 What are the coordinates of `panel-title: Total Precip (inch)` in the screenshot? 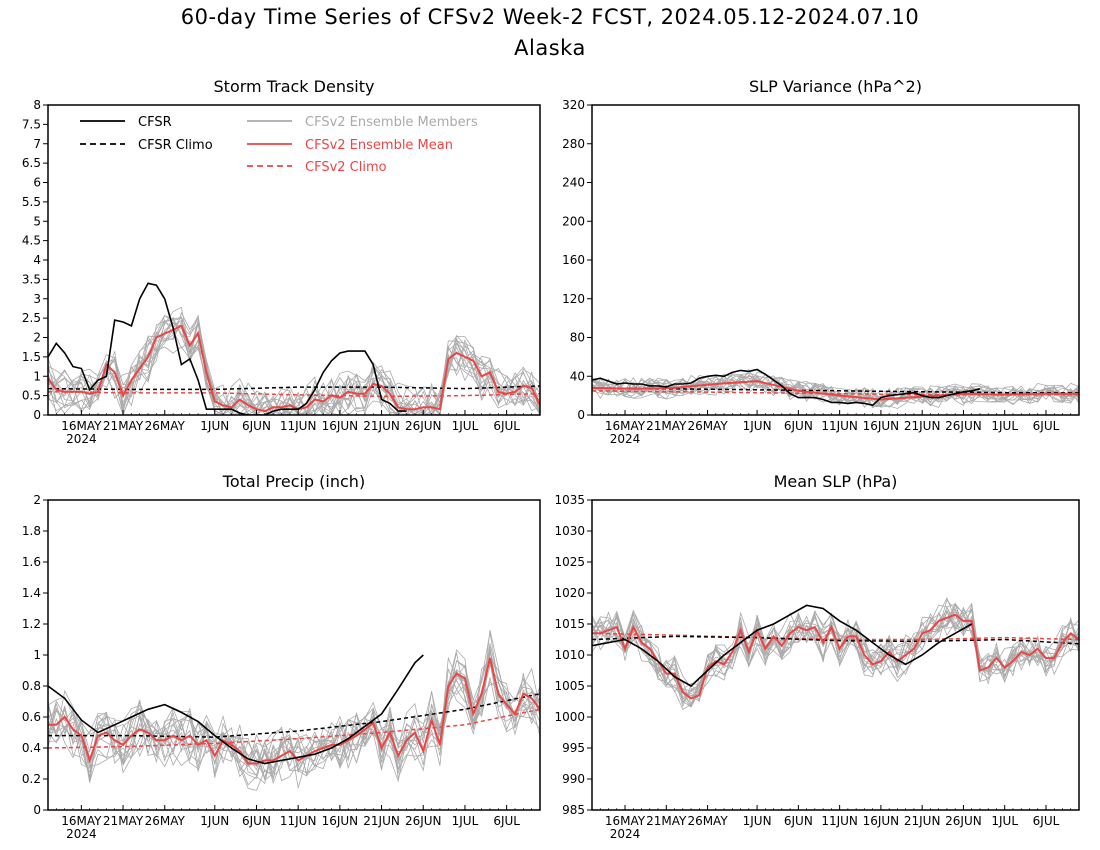 It's located at (293, 481).